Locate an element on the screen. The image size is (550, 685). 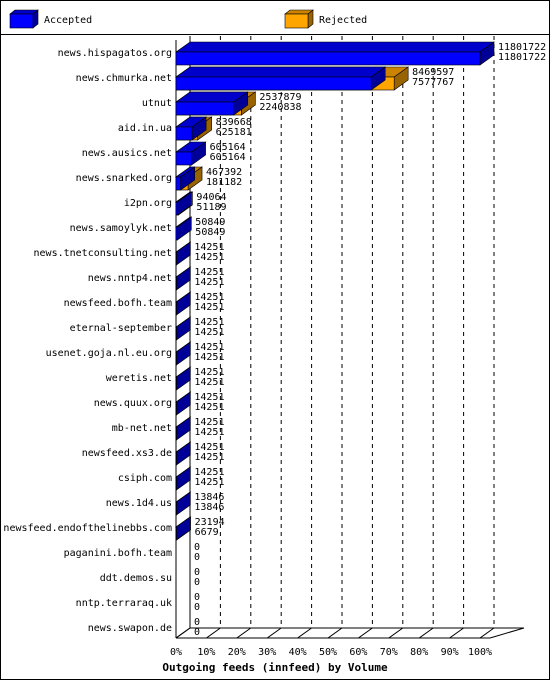
x-tick-label: 10% is located at coordinates (206, 652).